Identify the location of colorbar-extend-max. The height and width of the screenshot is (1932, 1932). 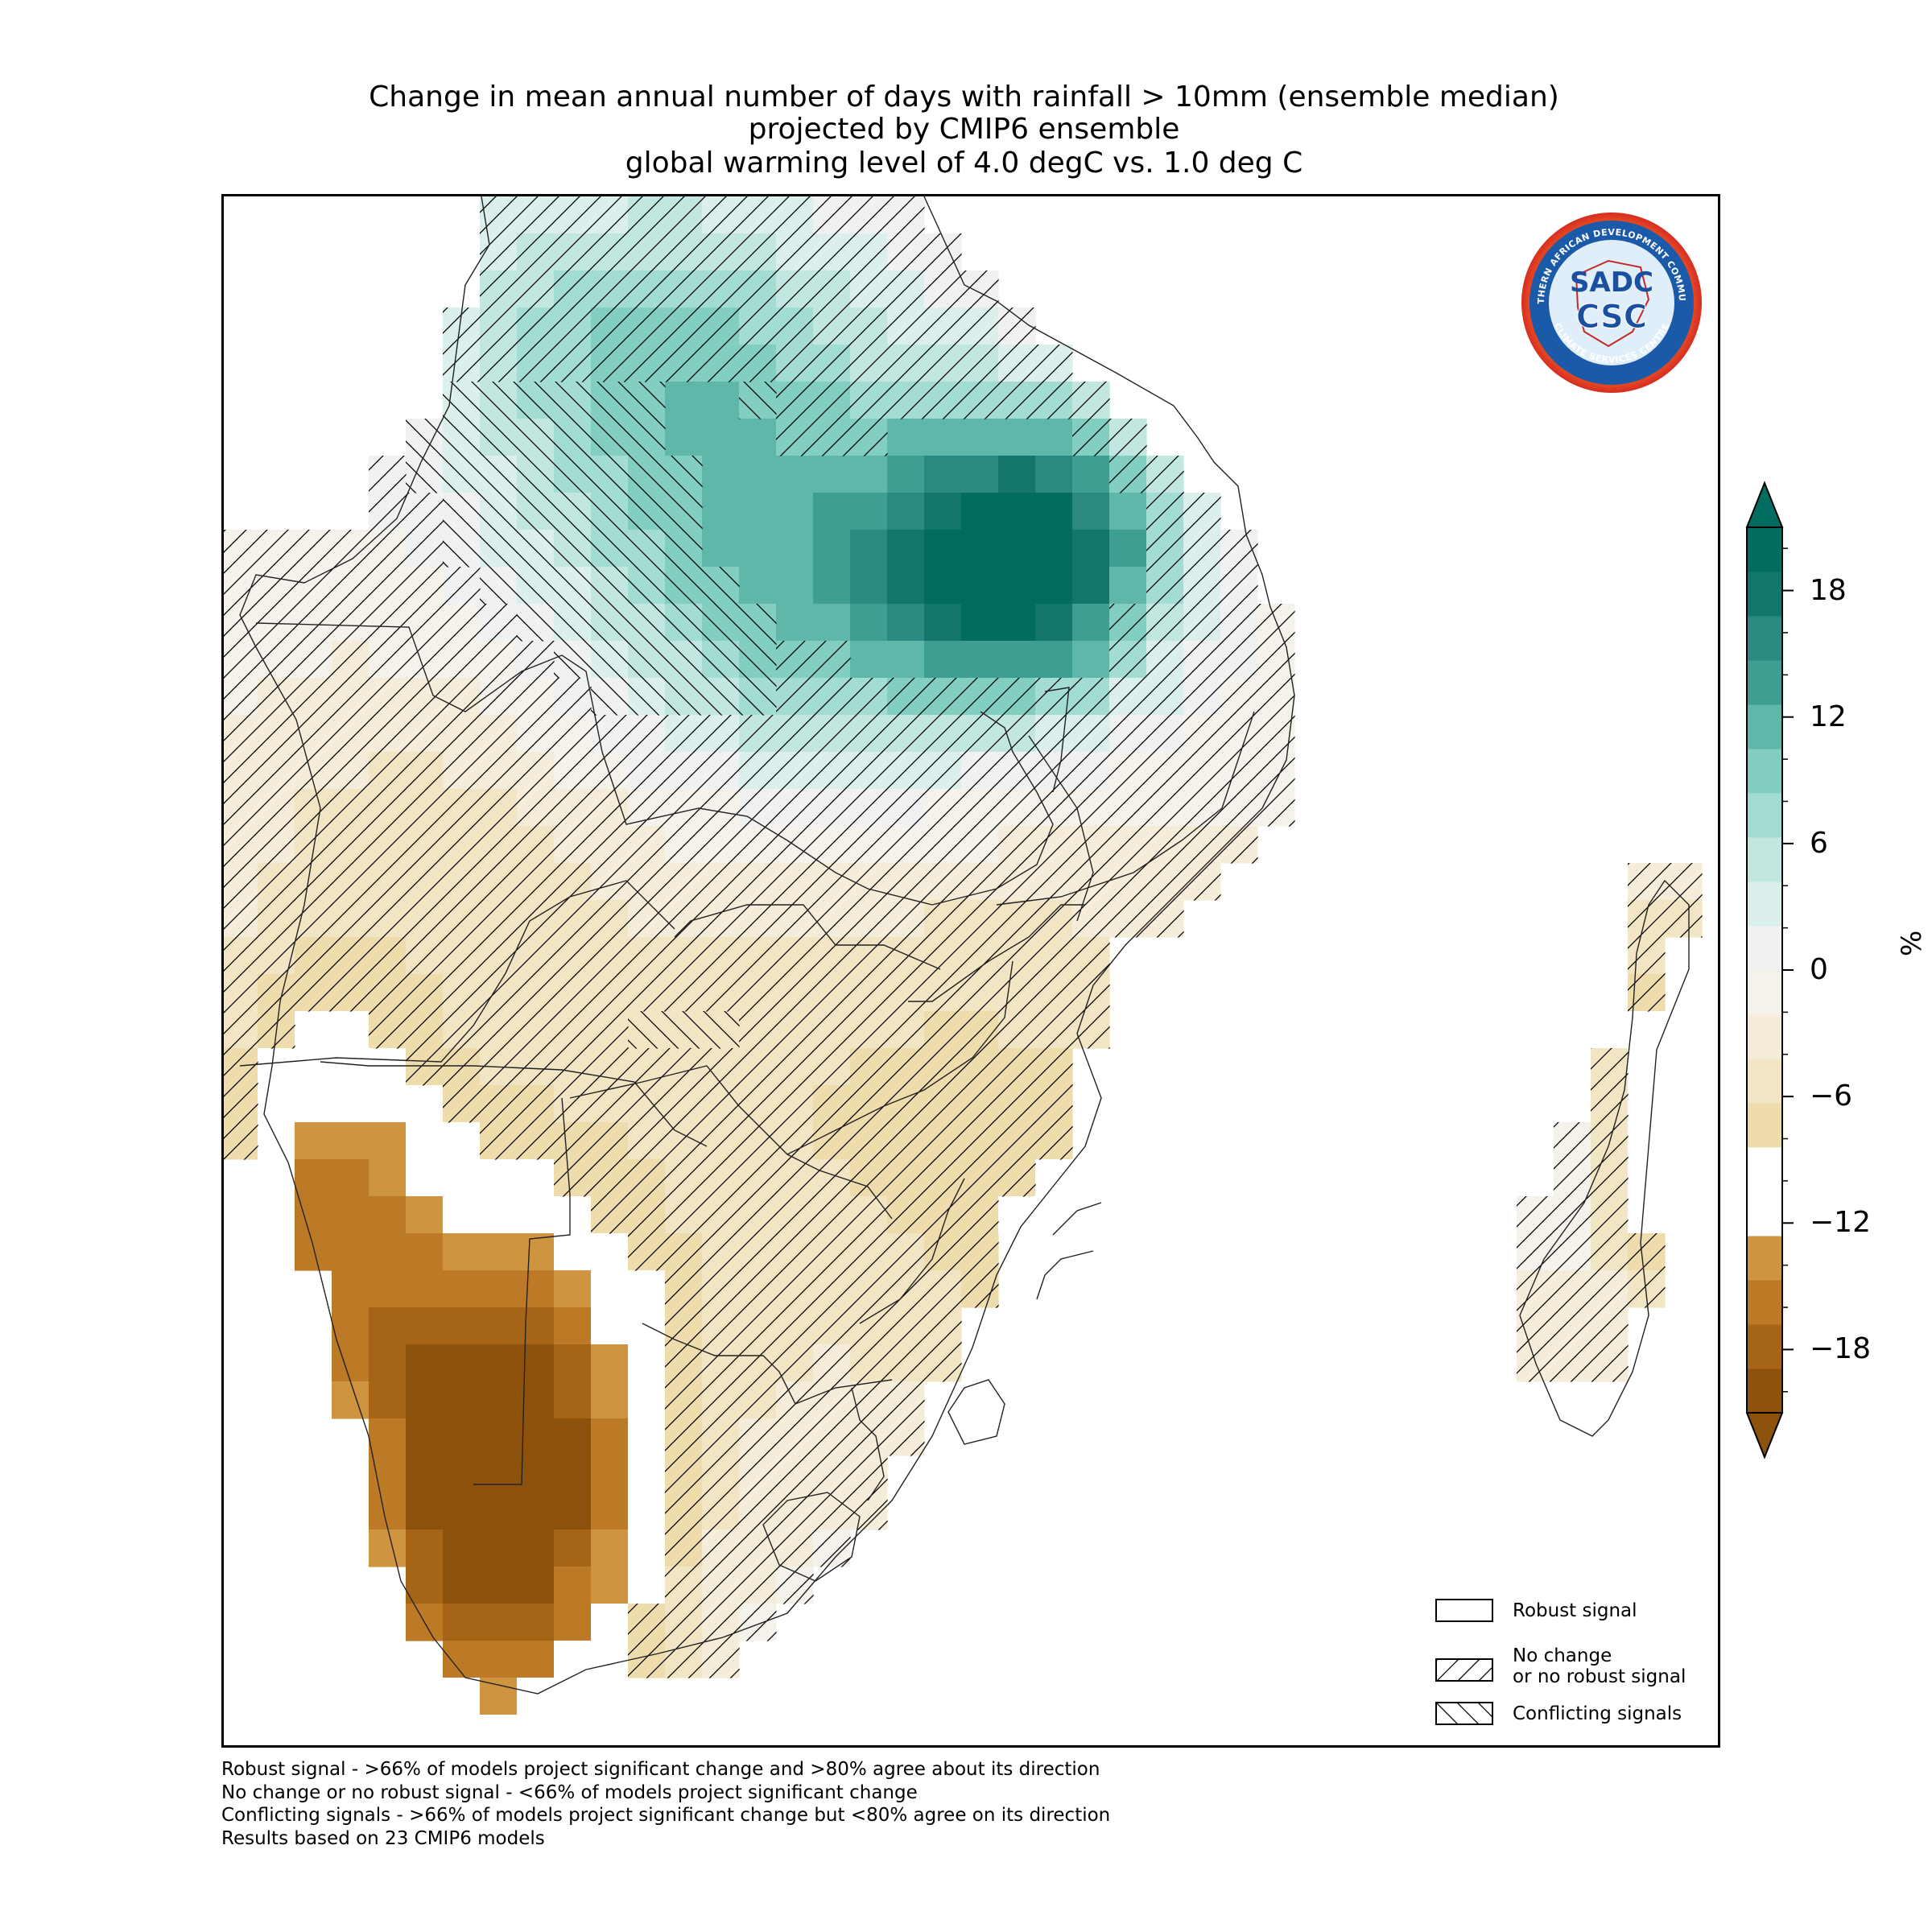
(1765, 504).